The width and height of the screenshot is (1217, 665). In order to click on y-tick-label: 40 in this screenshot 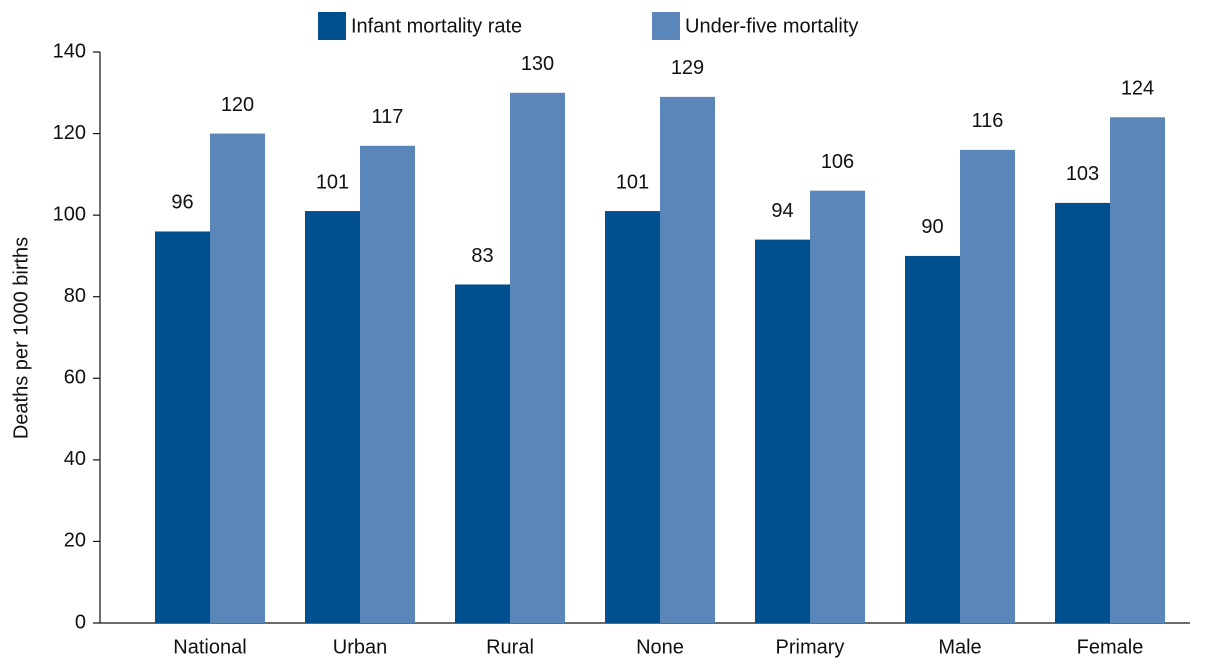, I will do `click(75, 459)`.